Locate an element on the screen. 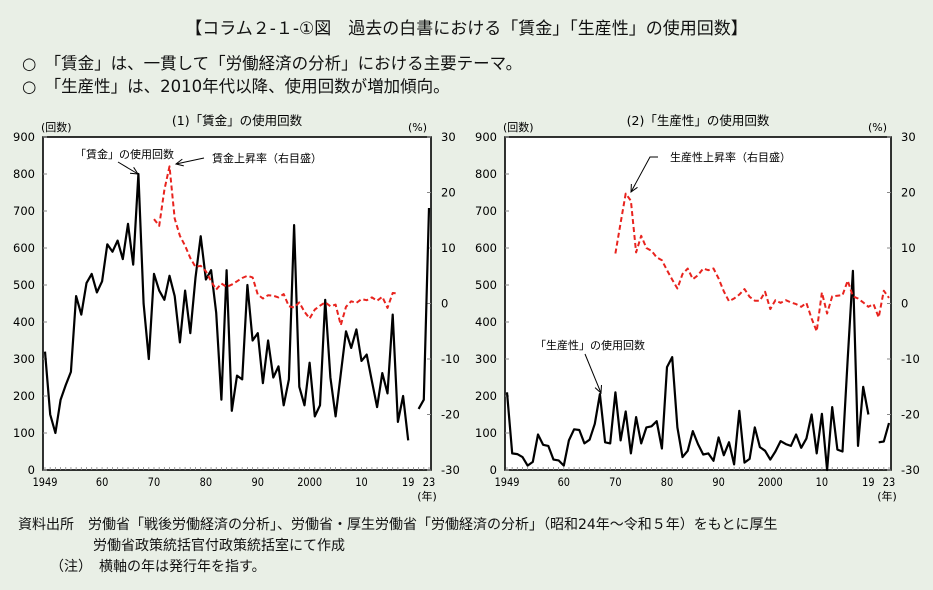 The height and width of the screenshot is (590, 933). chart1-x-tick-label: 90 is located at coordinates (258, 482).